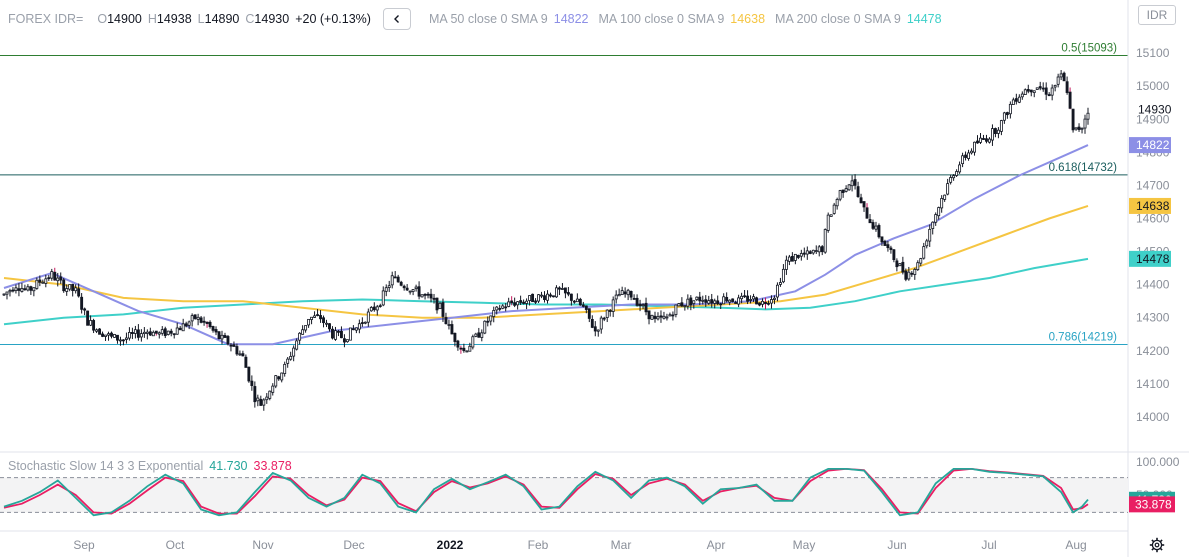 This screenshot has width=1189, height=557. Describe the element at coordinates (838, 19) in the screenshot. I see `ma200-label: MA 200 close 0 SMA 9` at that location.